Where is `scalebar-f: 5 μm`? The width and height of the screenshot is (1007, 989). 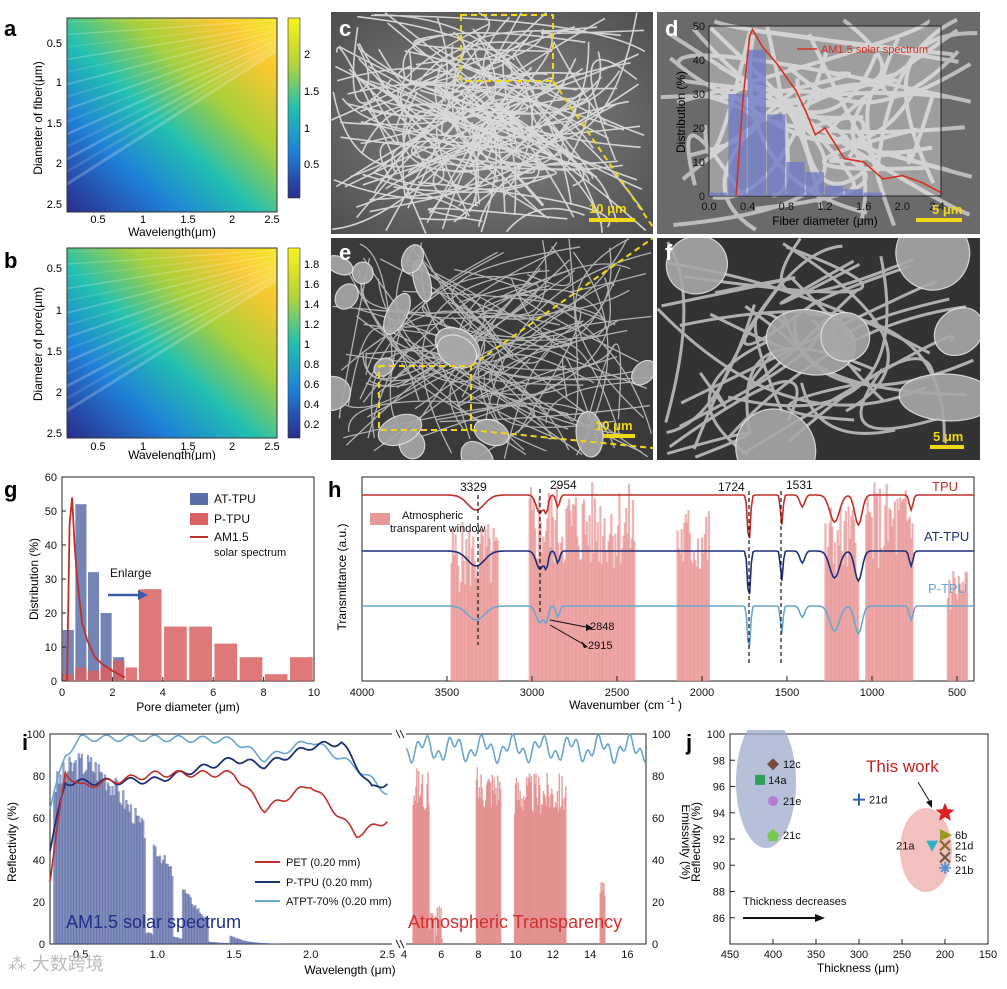
scalebar-f: 5 μm is located at coordinates (948, 436).